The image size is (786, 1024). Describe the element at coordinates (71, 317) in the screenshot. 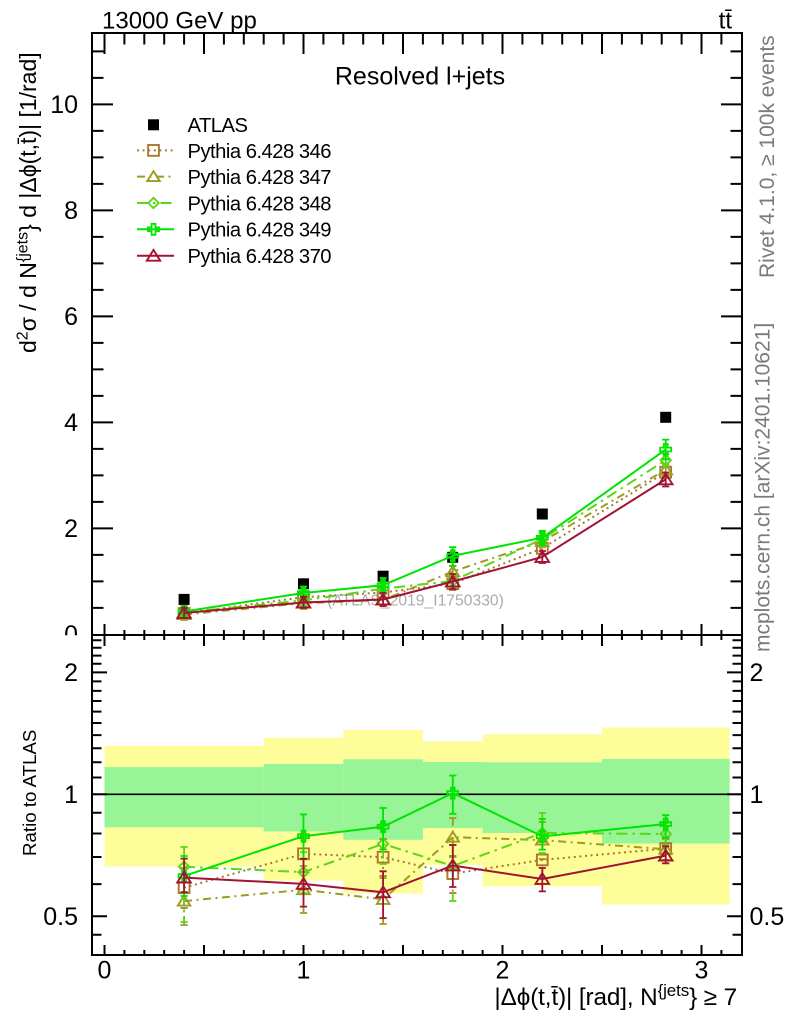

I see `svg-text: 6` at that location.